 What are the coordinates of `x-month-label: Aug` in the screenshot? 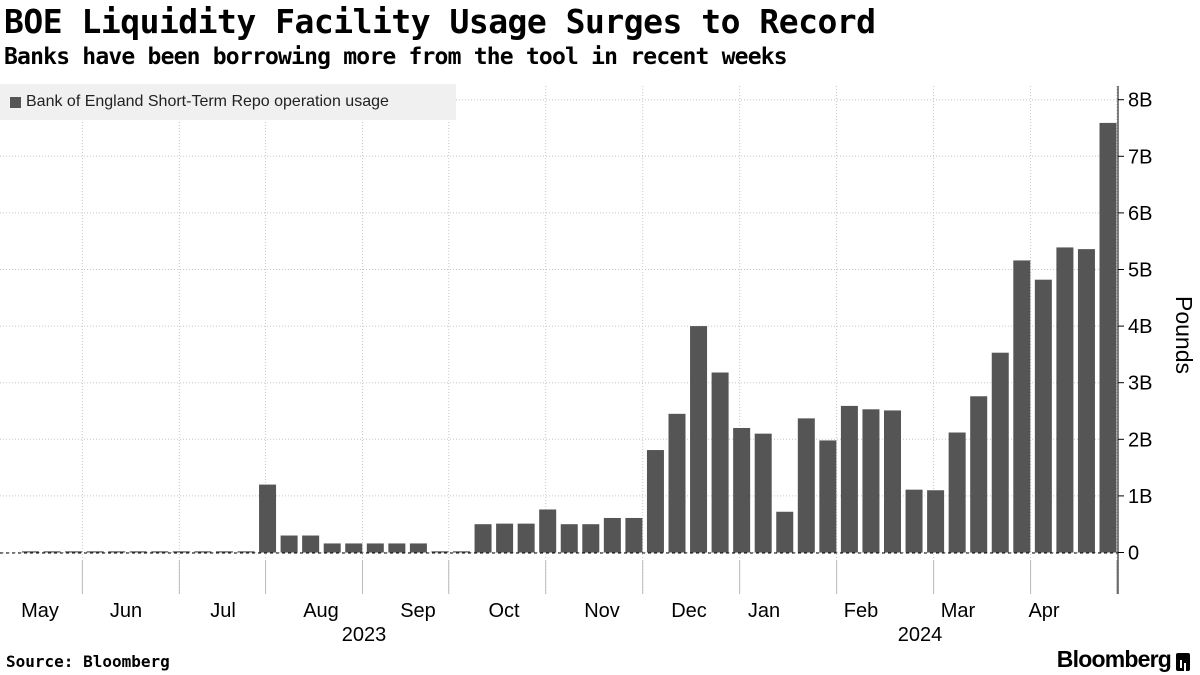 It's located at (321, 611).